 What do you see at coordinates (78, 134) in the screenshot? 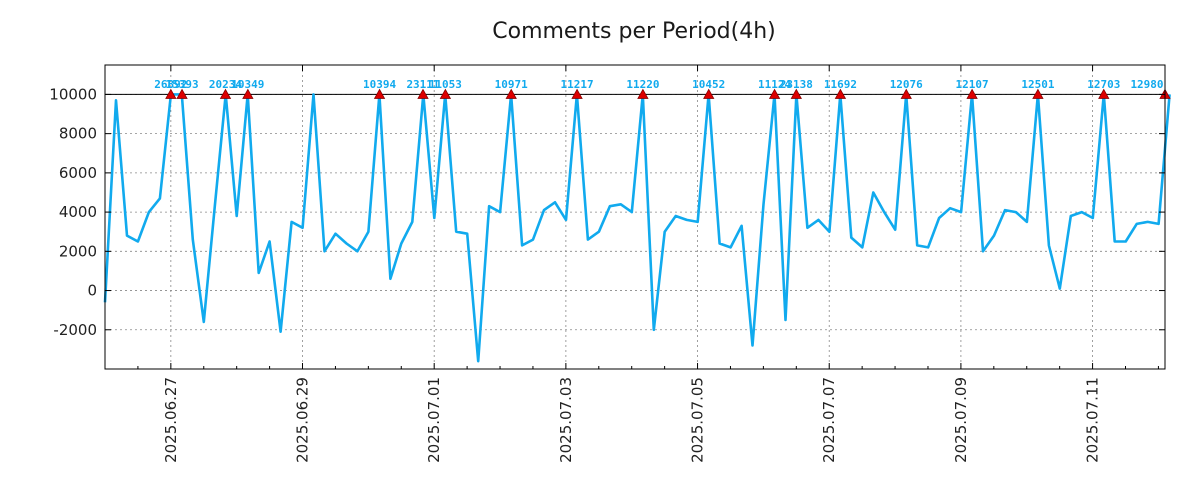
I see `y-tick-label: 8000` at bounding box center [78, 134].